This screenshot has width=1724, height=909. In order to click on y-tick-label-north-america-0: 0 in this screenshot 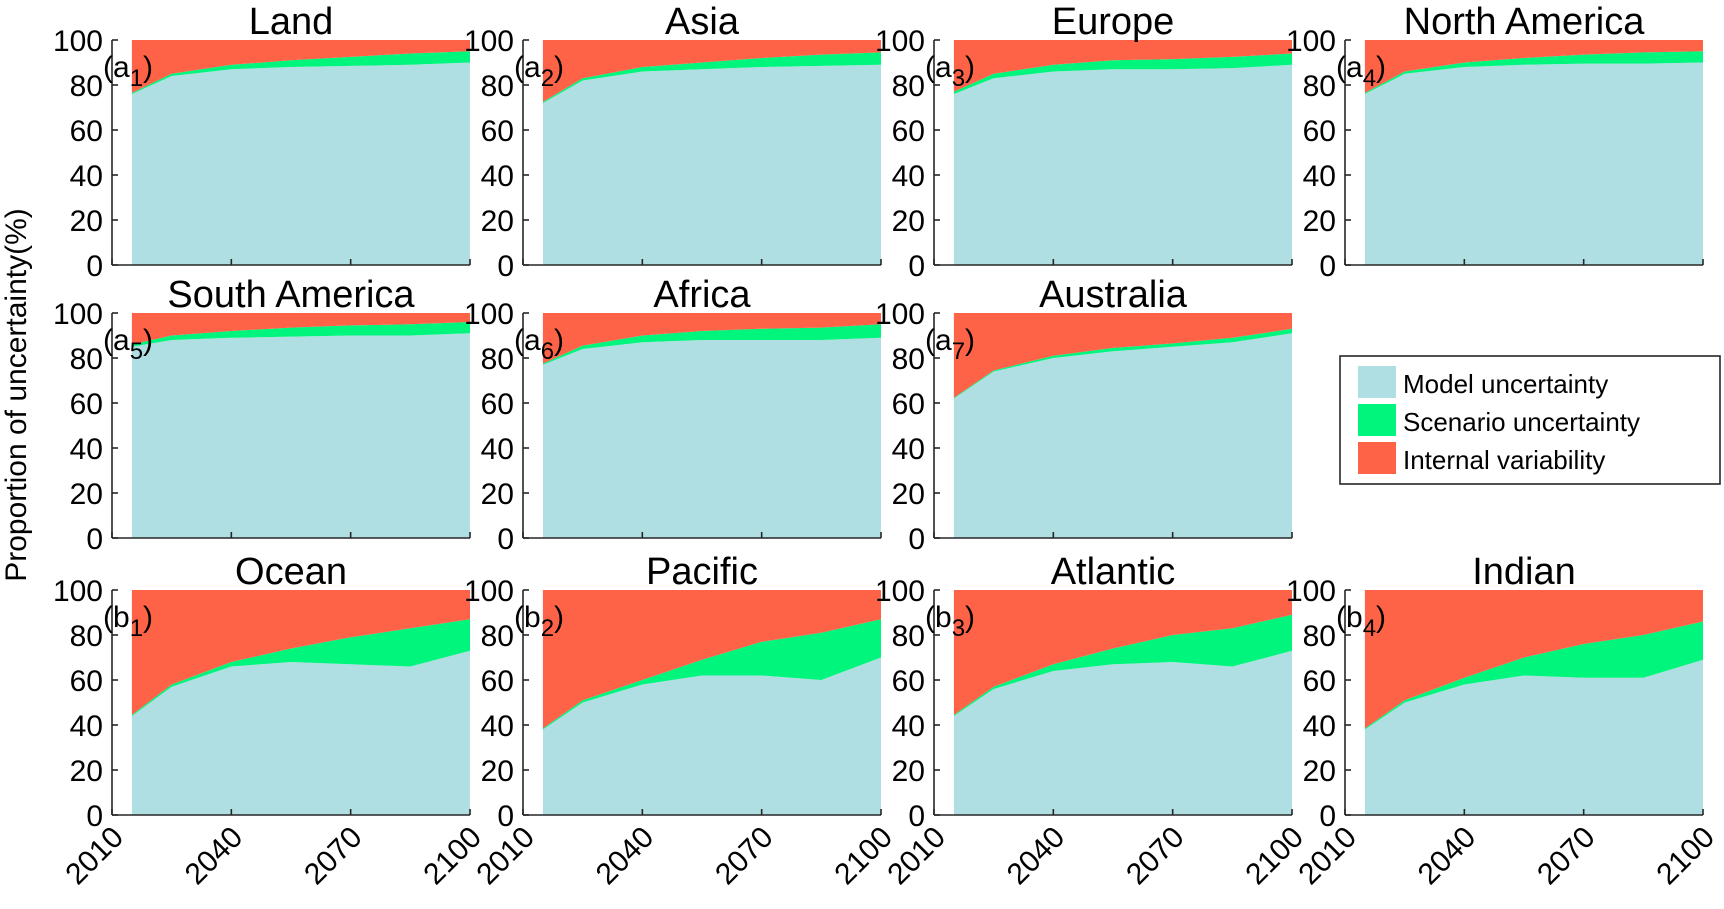, I will do `click(1327, 266)`.